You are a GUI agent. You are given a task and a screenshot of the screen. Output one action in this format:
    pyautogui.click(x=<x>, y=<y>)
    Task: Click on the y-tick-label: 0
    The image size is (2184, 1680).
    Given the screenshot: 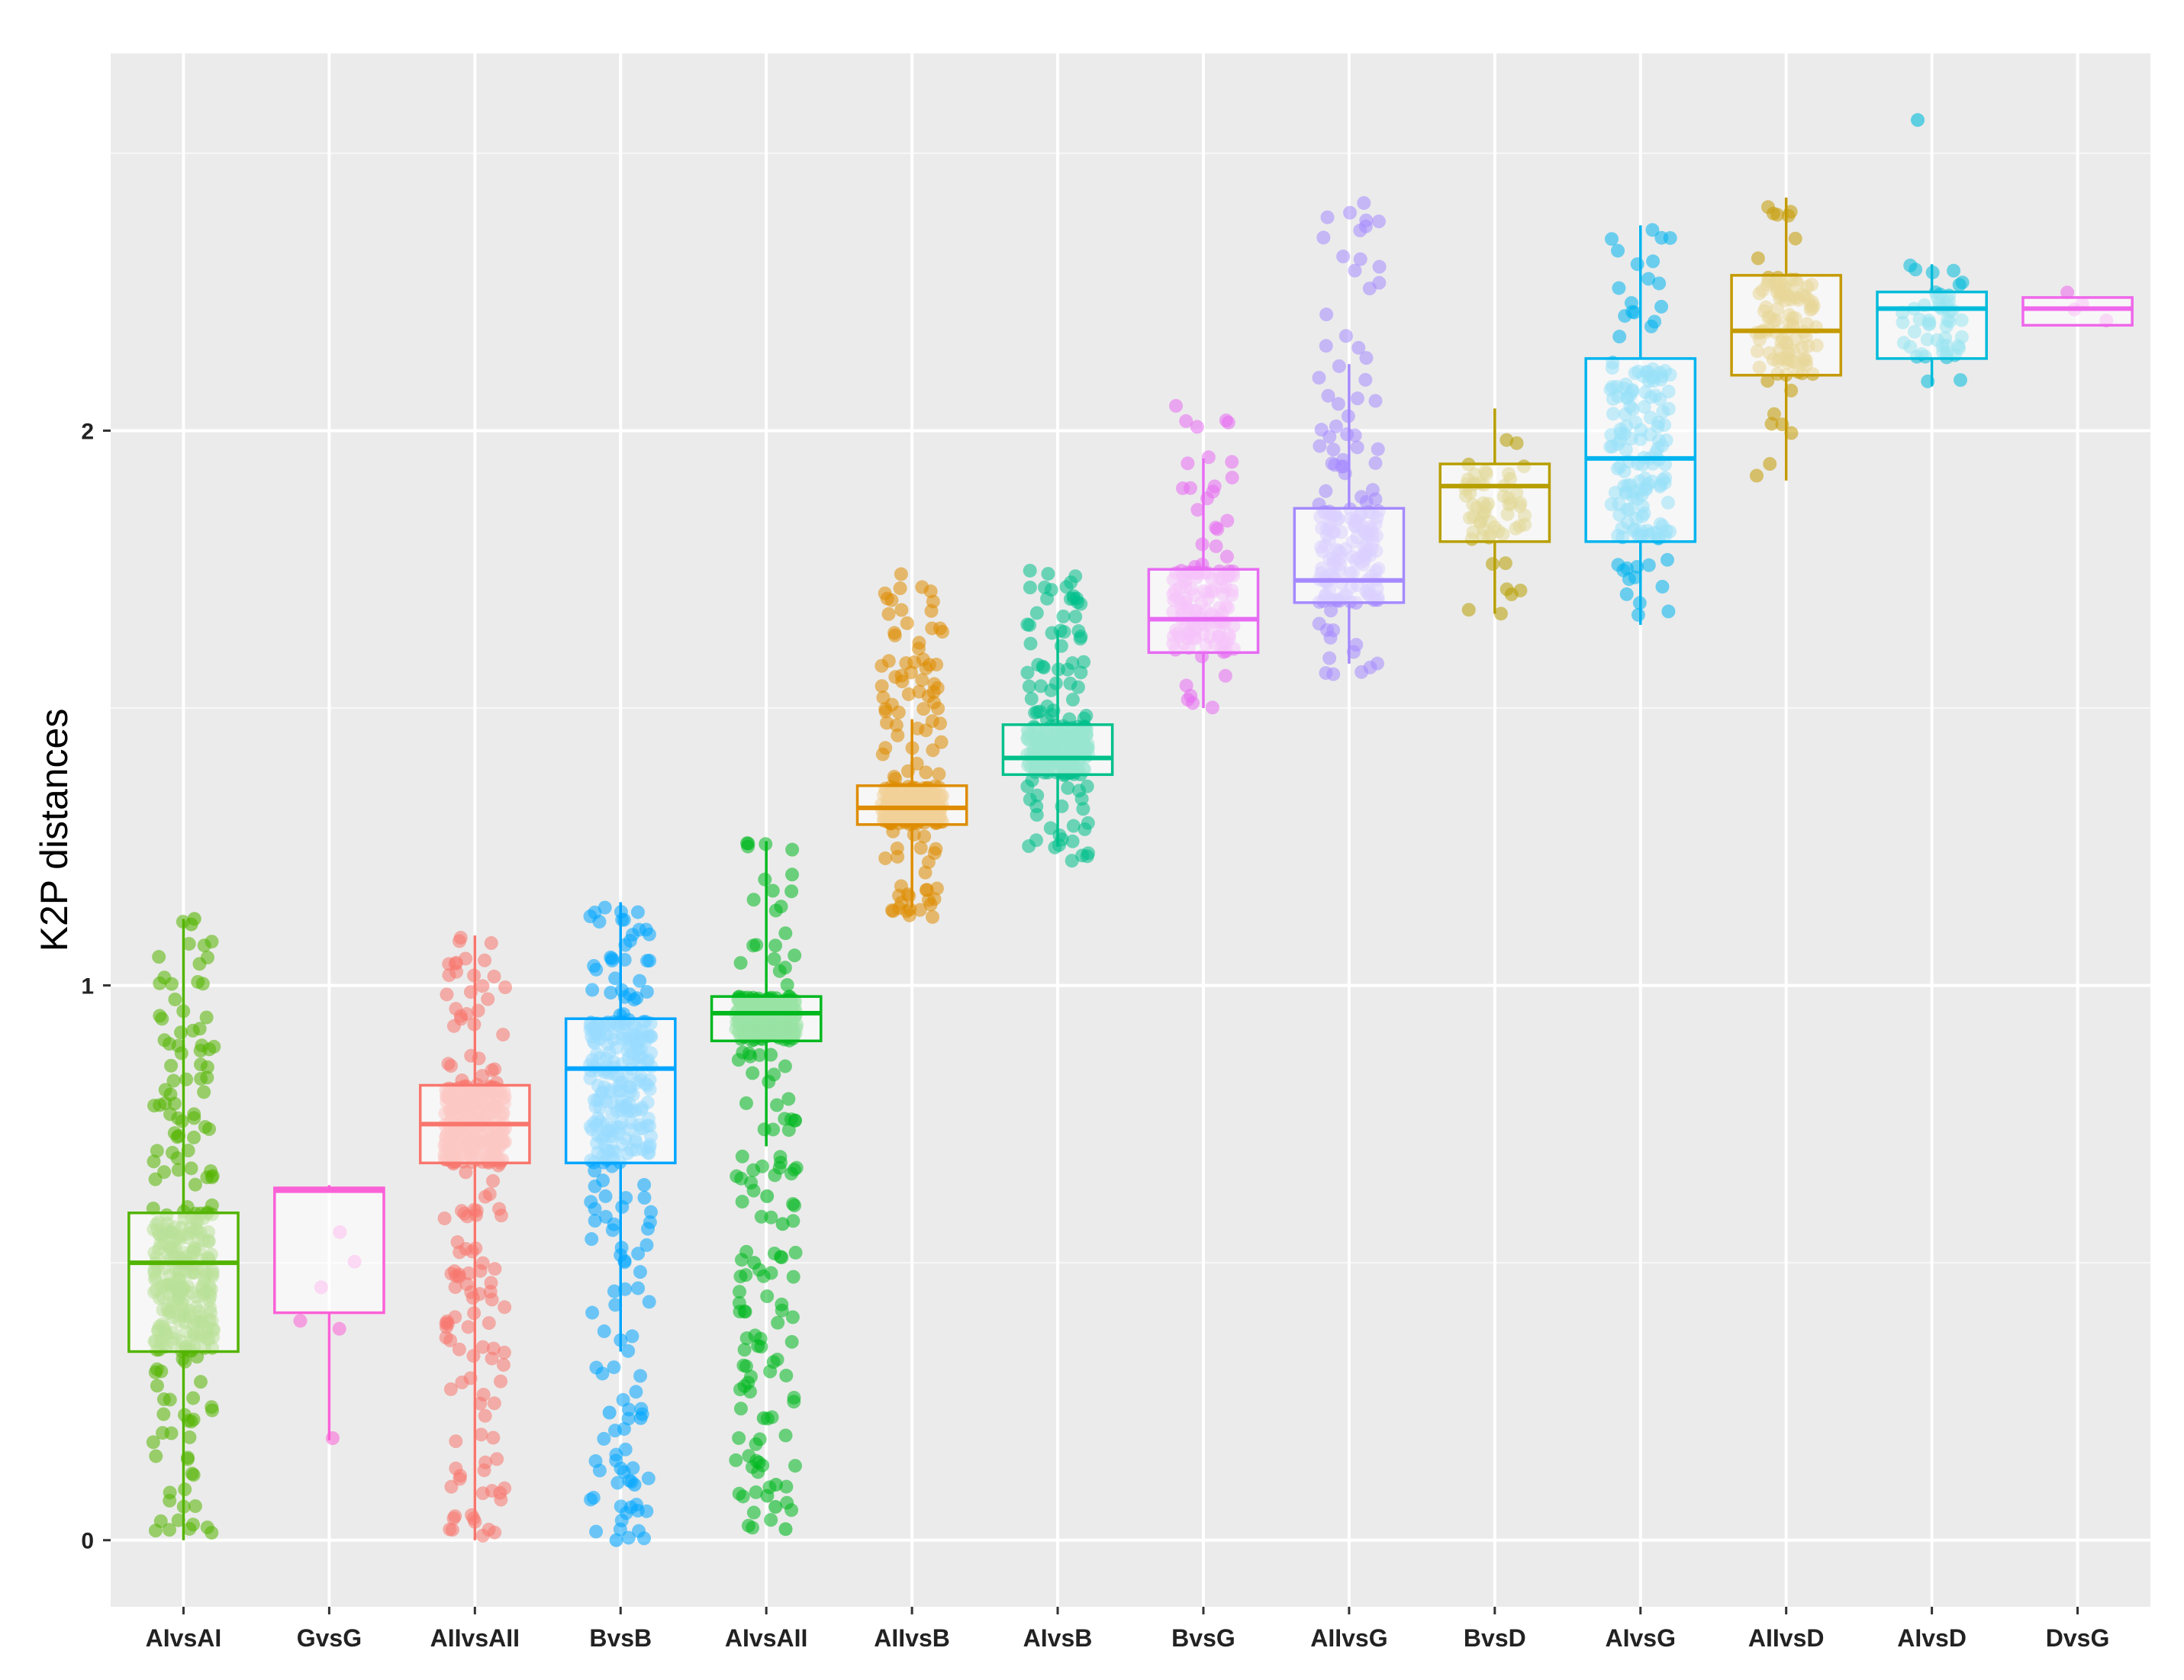 What is the action you would take?
    pyautogui.click(x=87, y=1542)
    